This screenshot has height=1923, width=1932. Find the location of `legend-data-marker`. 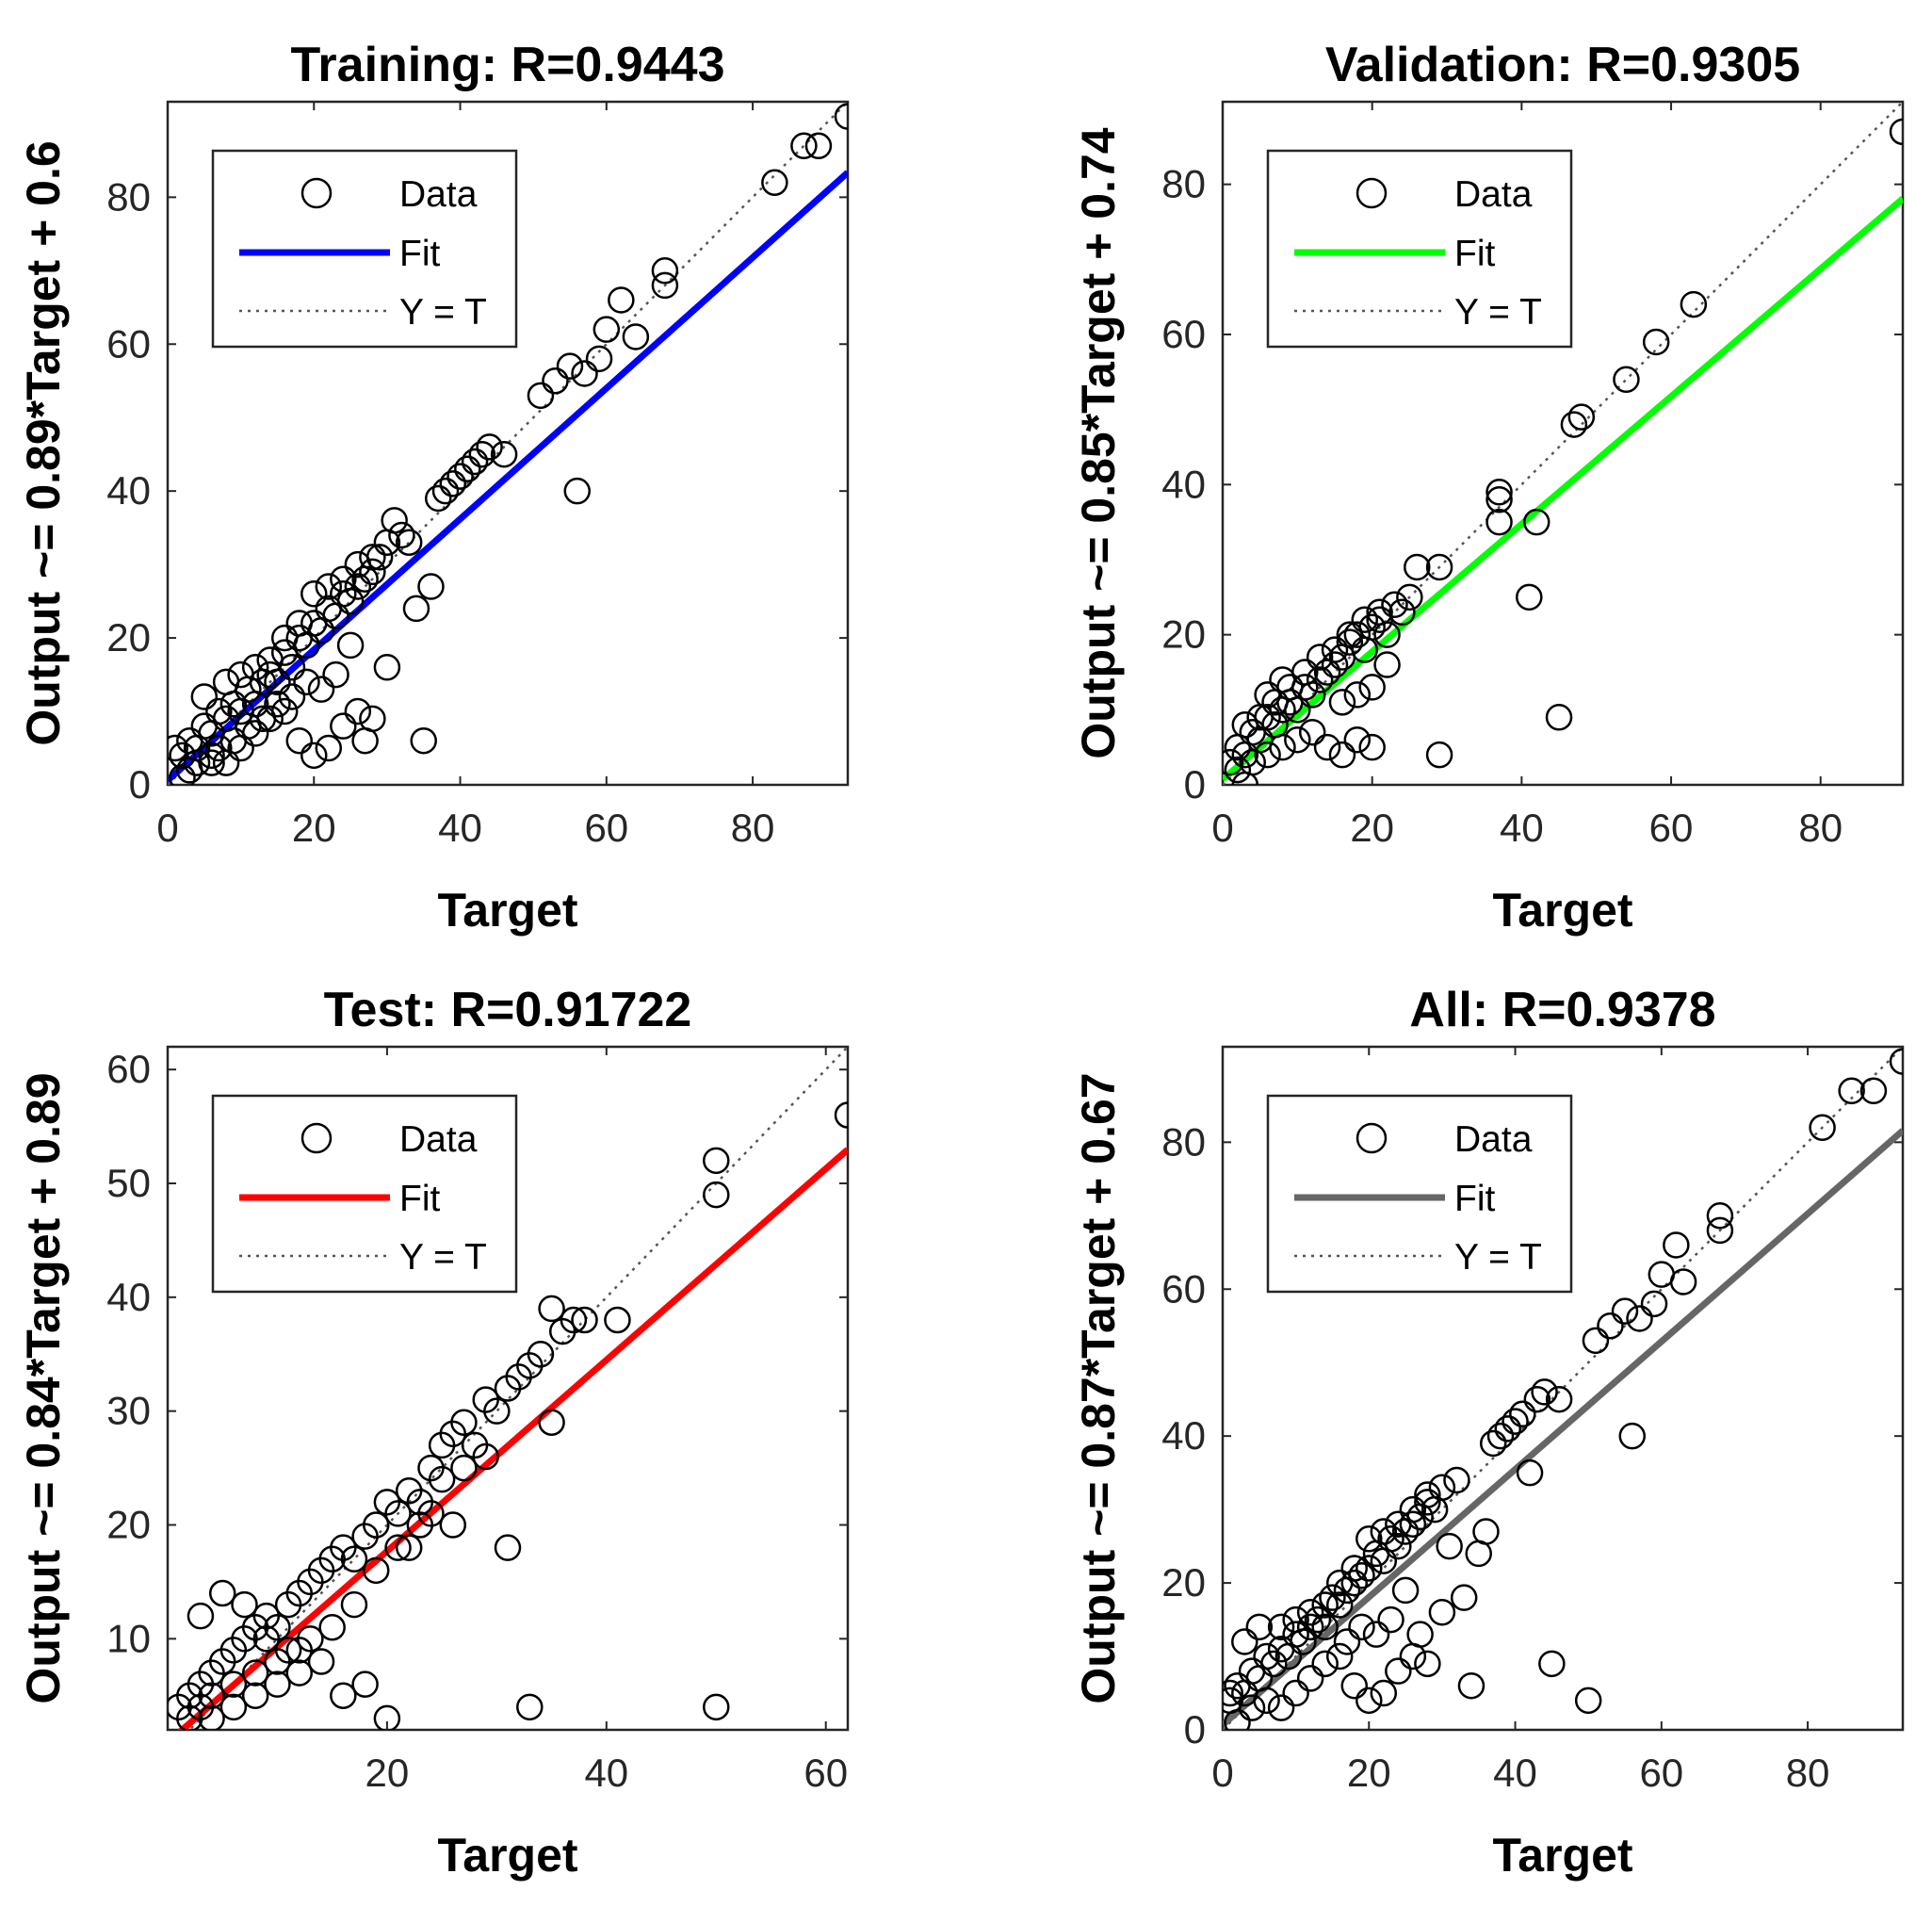

legend-data-marker is located at coordinates (1372, 1138).